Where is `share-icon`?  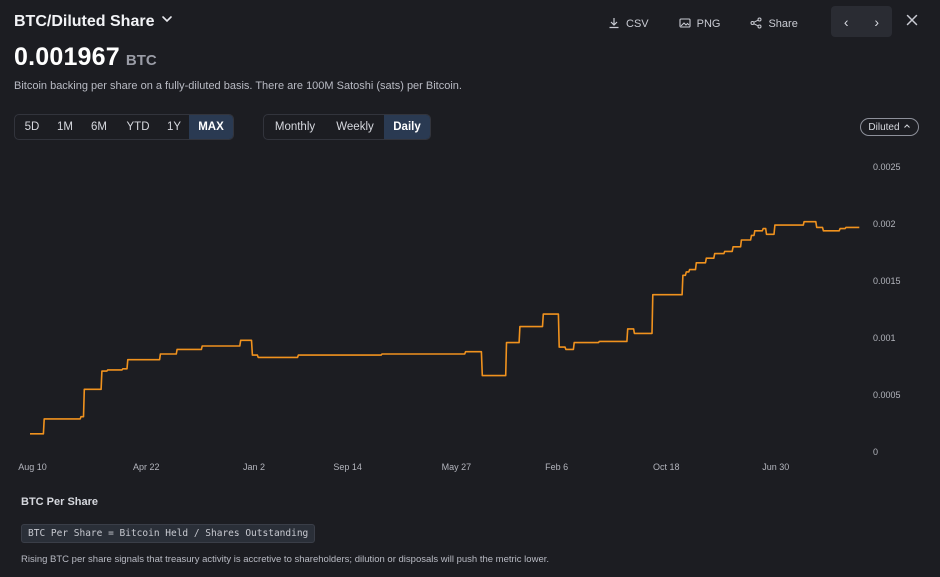 share-icon is located at coordinates (756, 24).